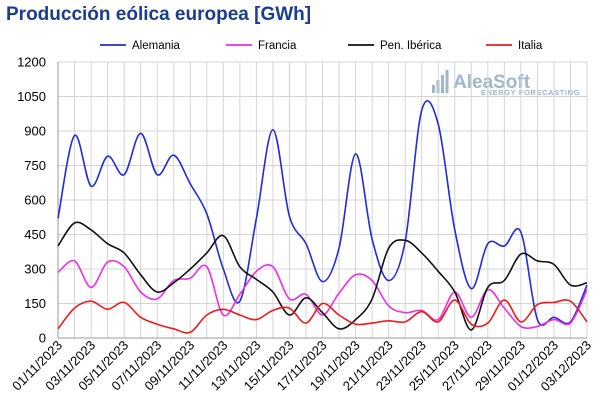 The height and width of the screenshot is (418, 600). Describe the element at coordinates (277, 46) in the screenshot. I see `legend-label: Francia` at that location.